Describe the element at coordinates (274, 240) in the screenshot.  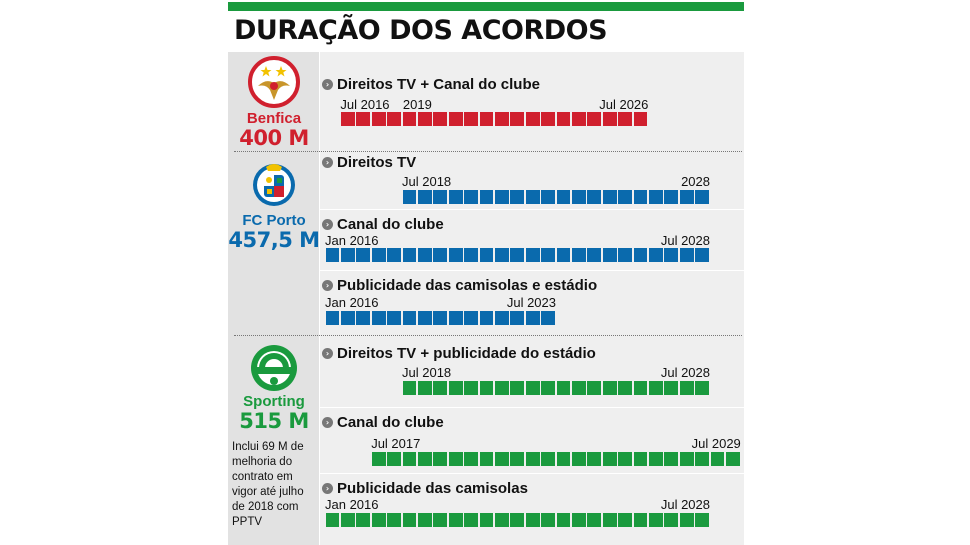
I see `club-amount-porto: 457,5 M` at that location.